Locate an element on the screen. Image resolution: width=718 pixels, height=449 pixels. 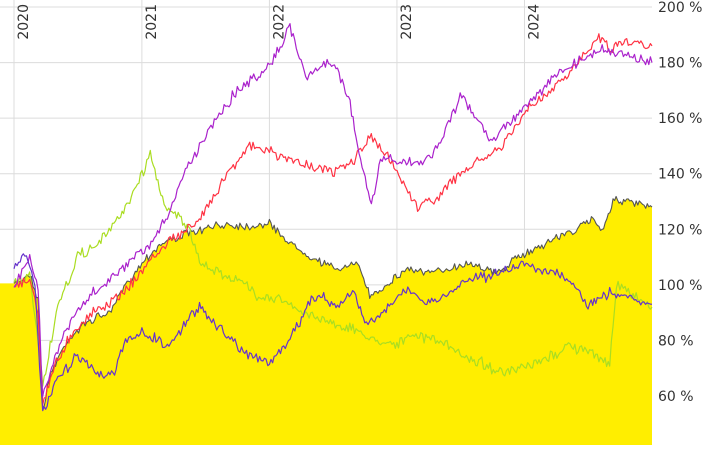
y-tick-label: 80 % is located at coordinates (676, 341).